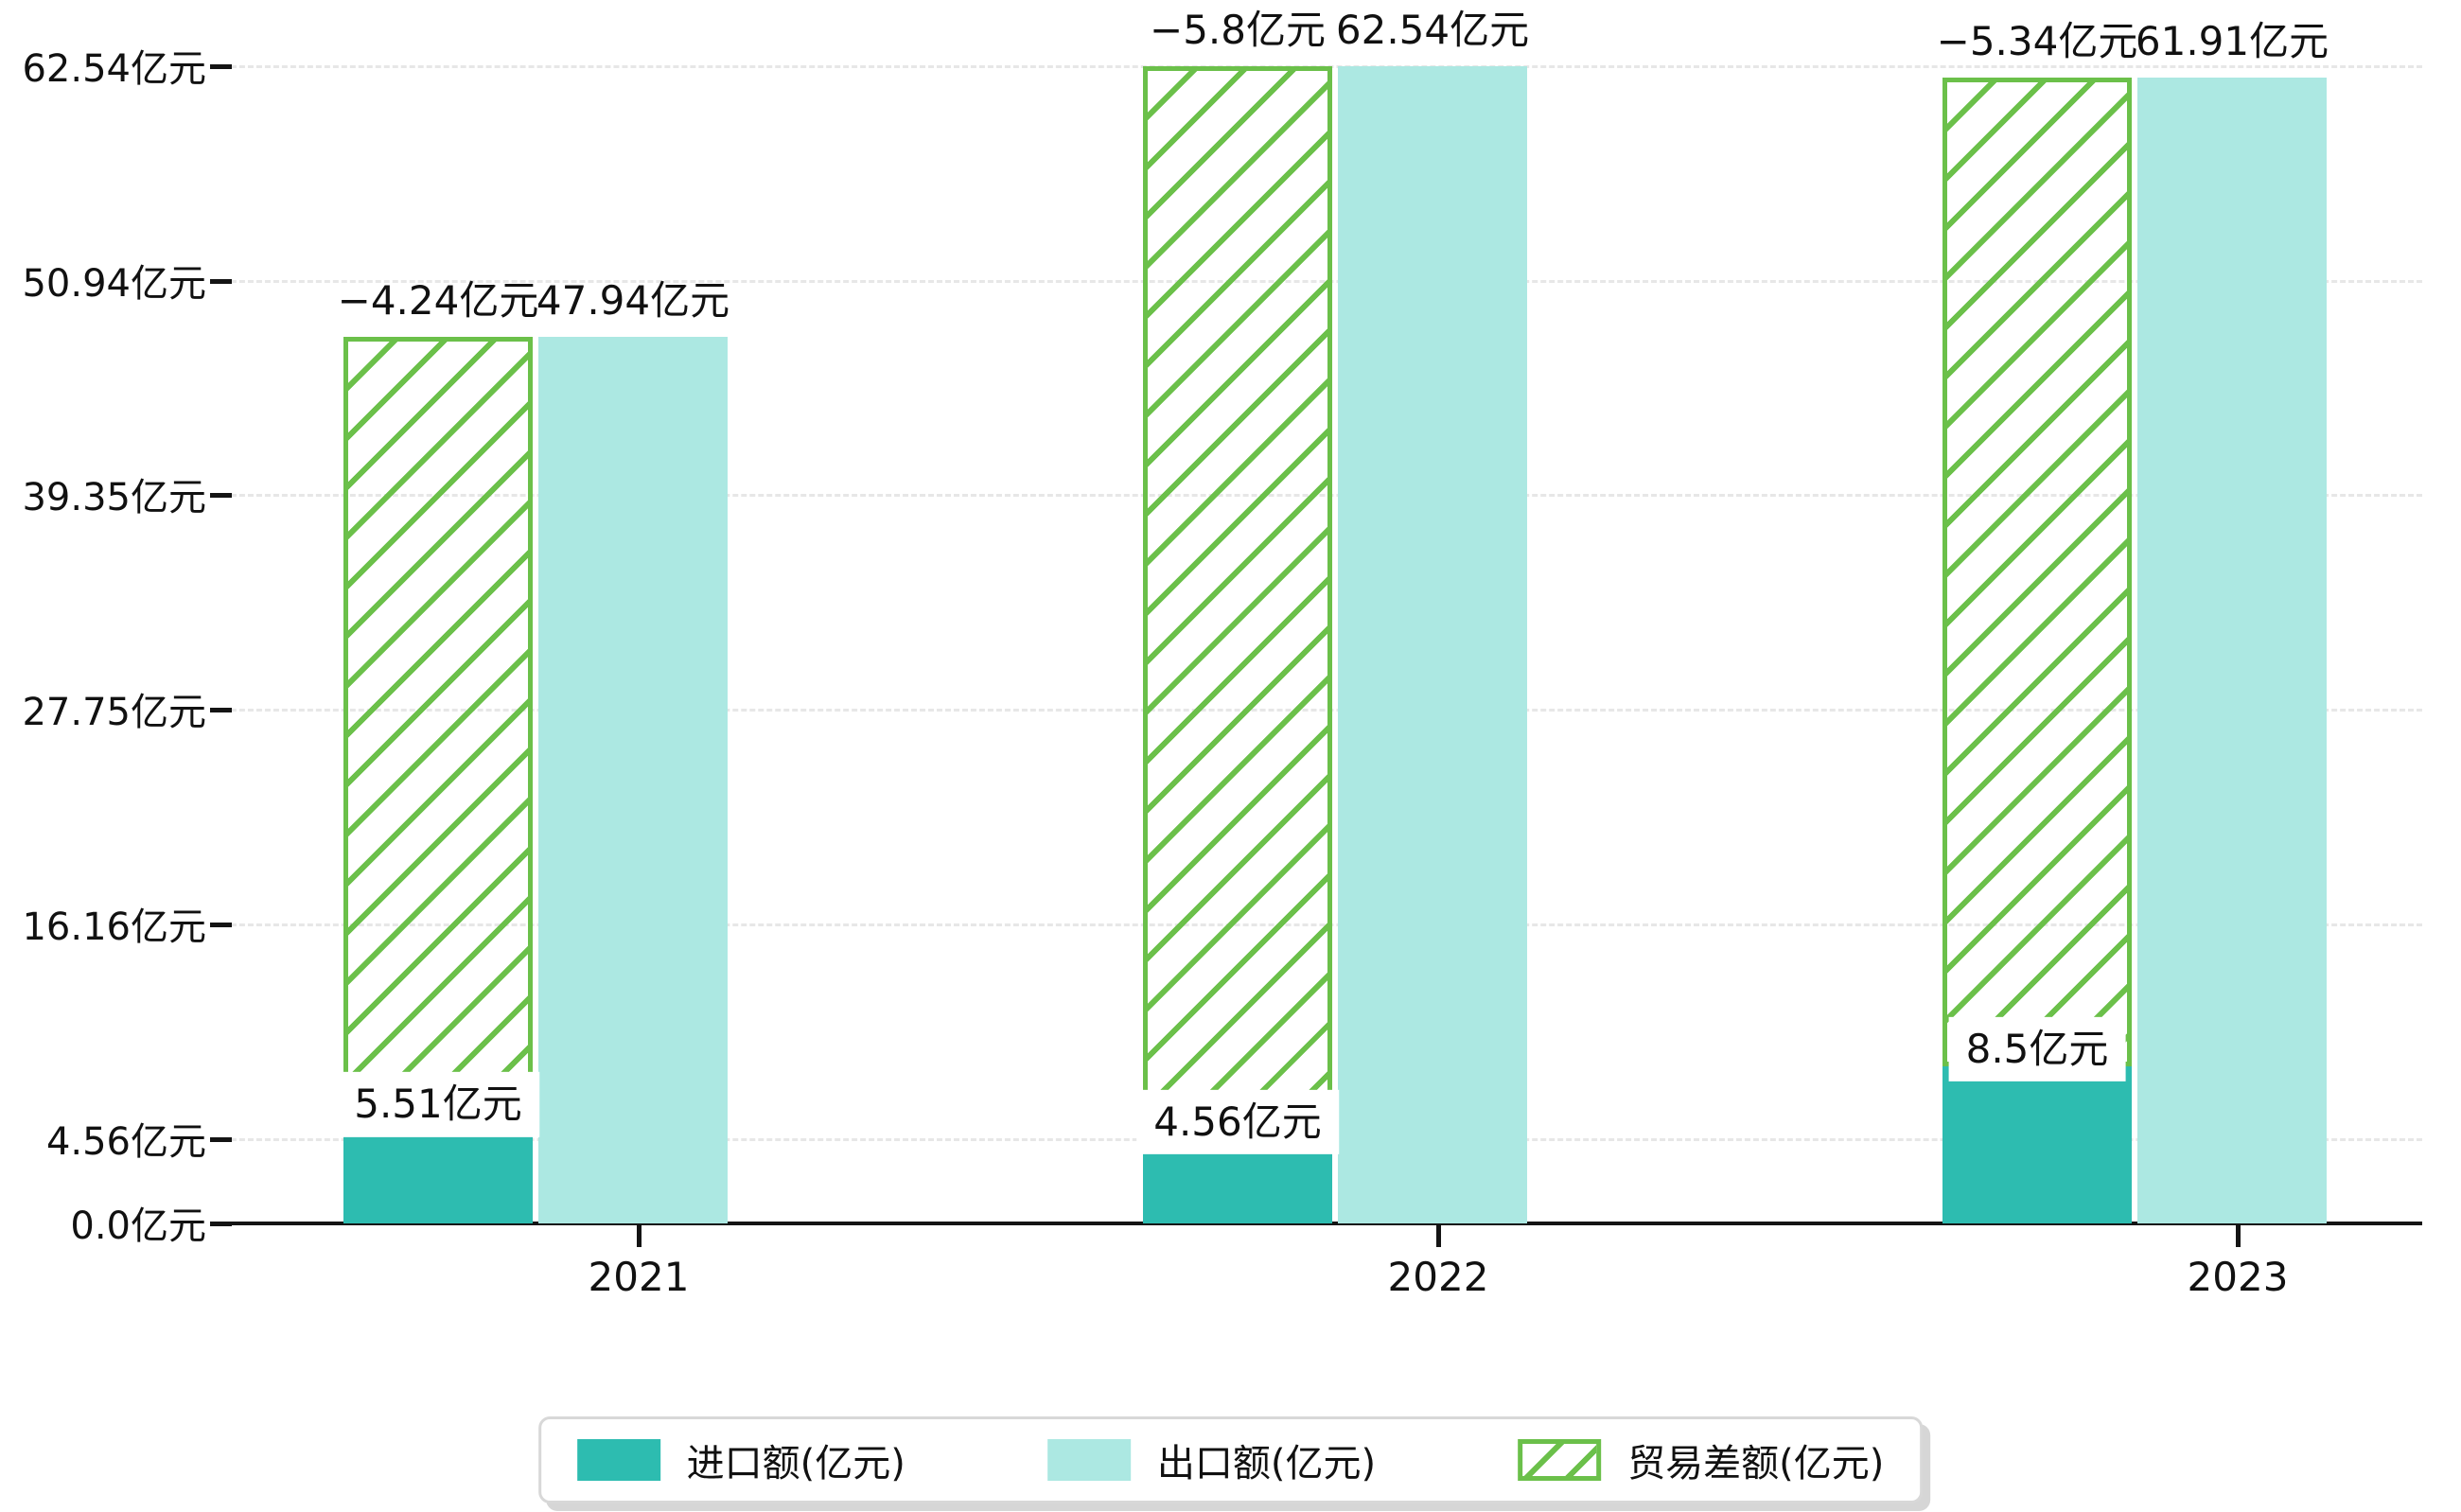 The image size is (2461, 1512). I want to click on legend: 进口额(亿元) 出口额(亿元) 贸易差额(亿元), so click(1230, 1459).